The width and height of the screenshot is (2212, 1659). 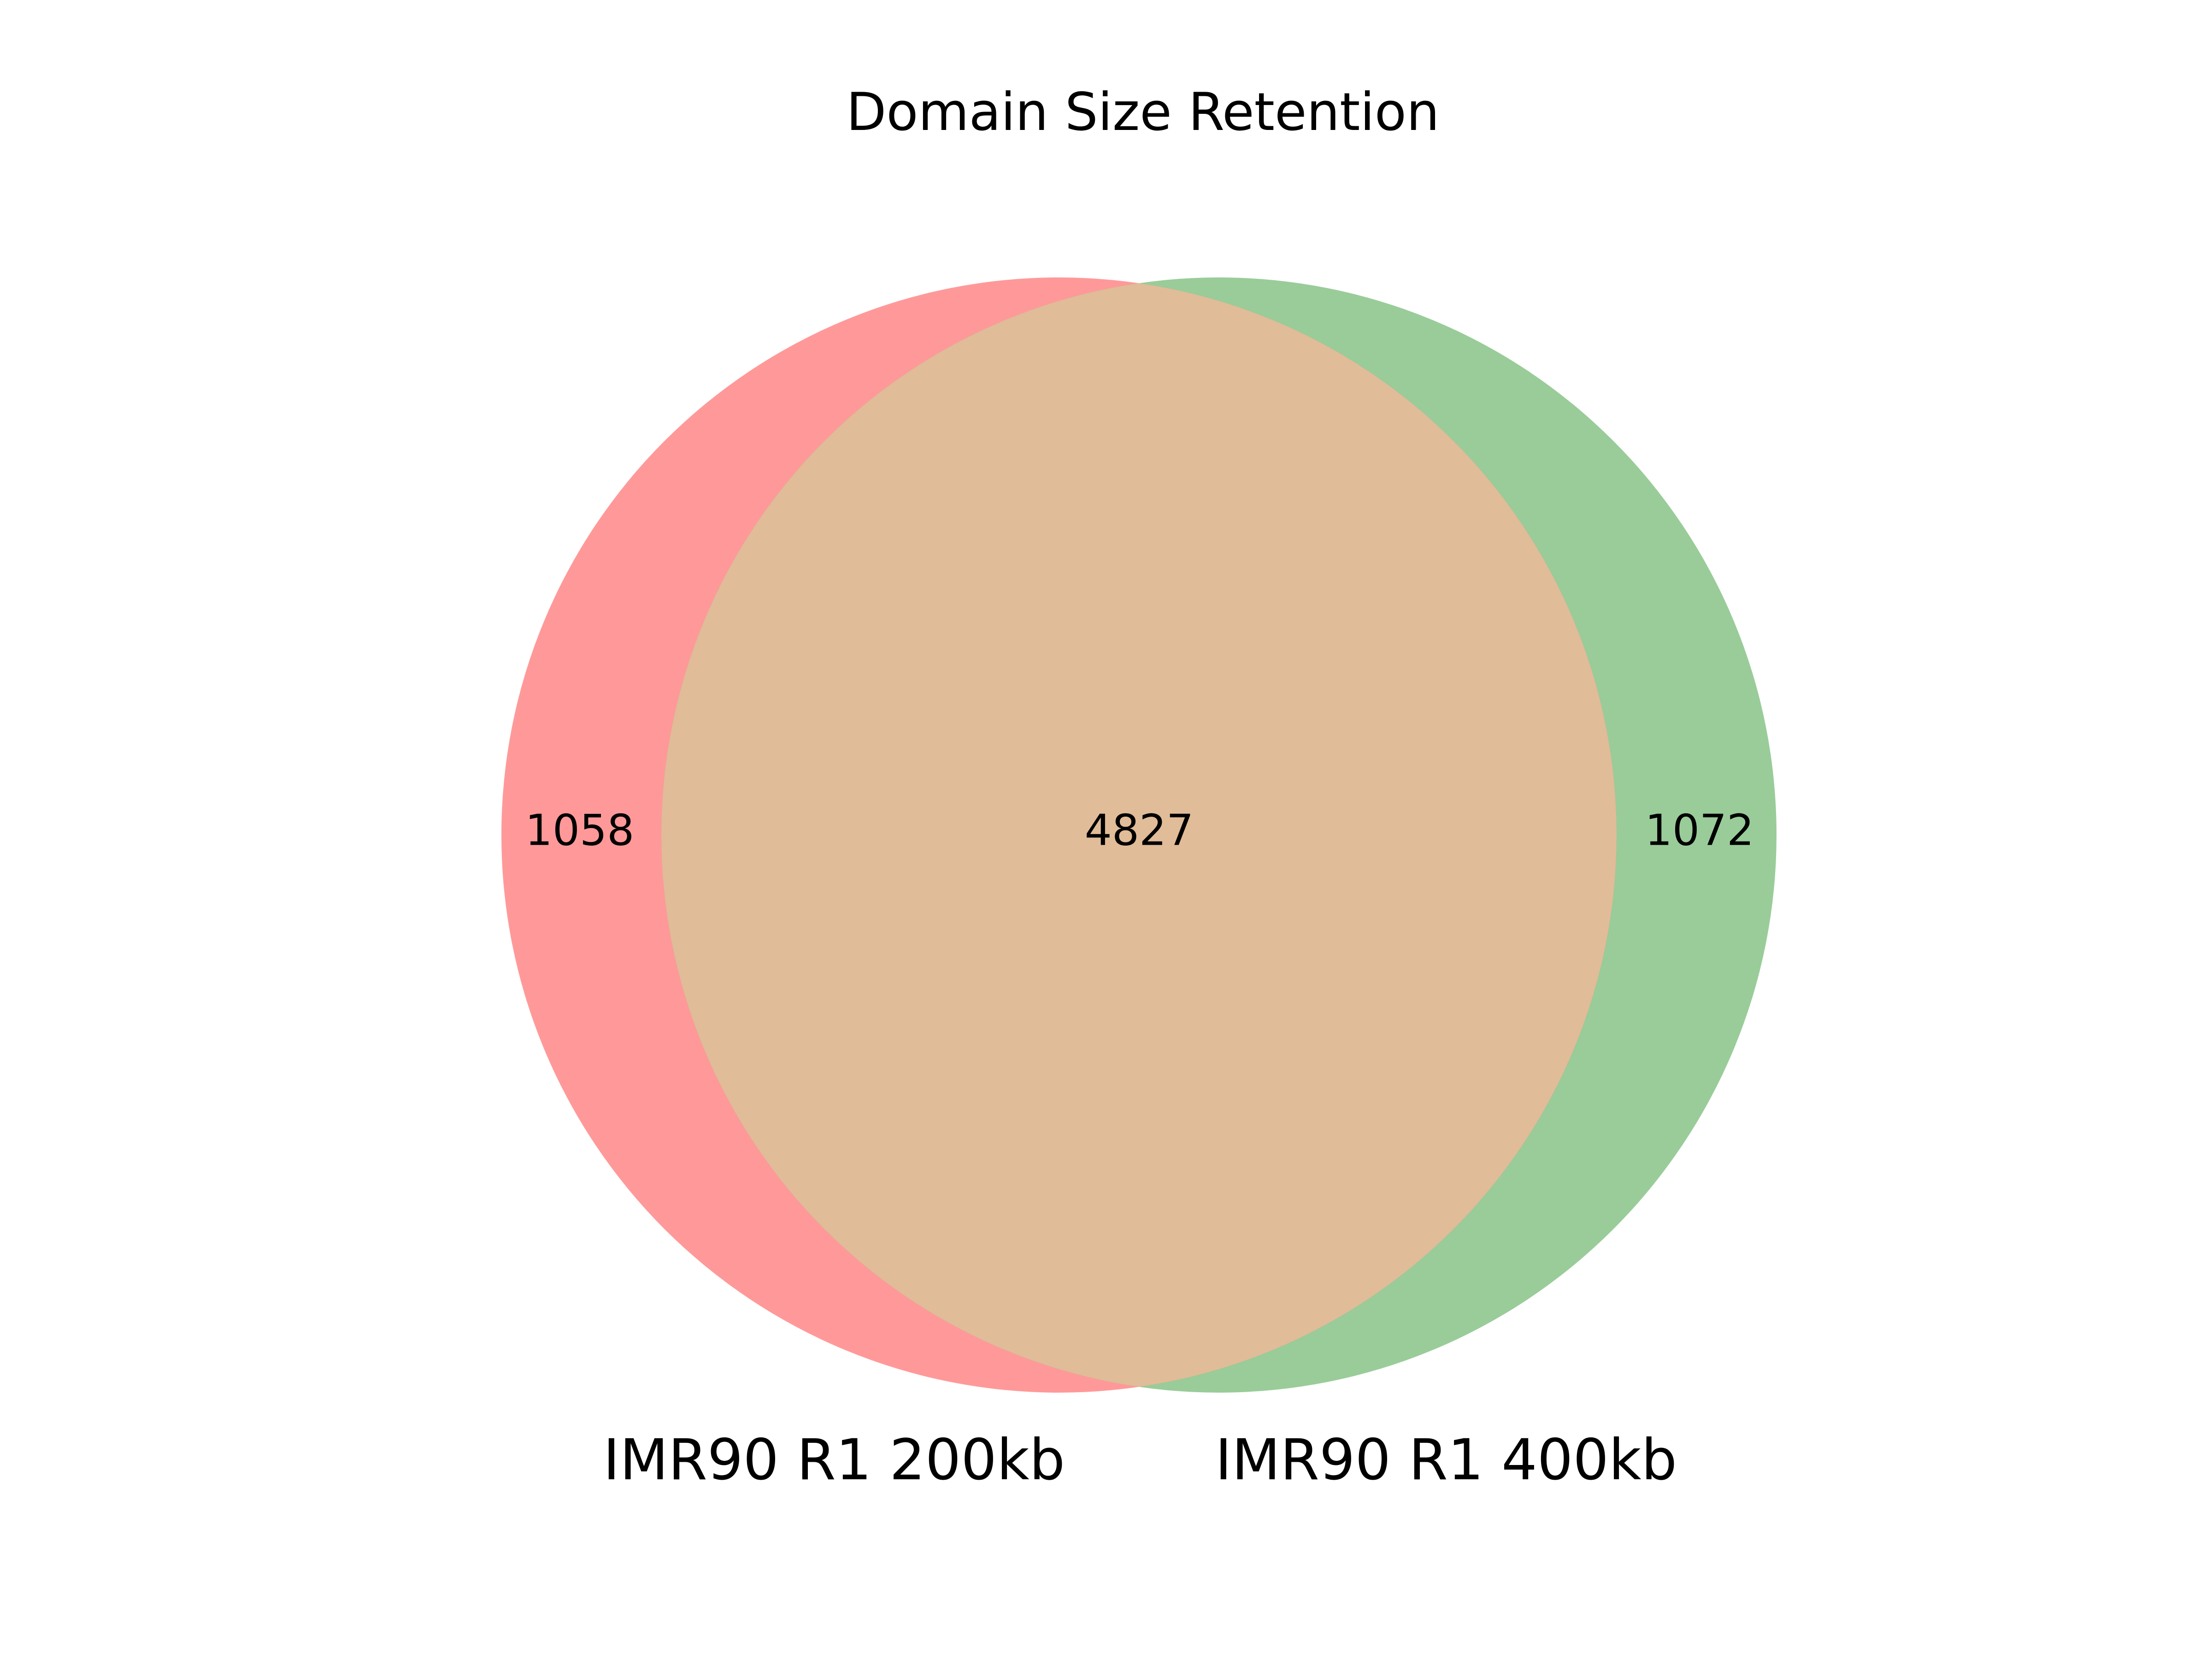 I want to click on set-b-label: IMR90 R1 400kb, so click(x=1446, y=1460).